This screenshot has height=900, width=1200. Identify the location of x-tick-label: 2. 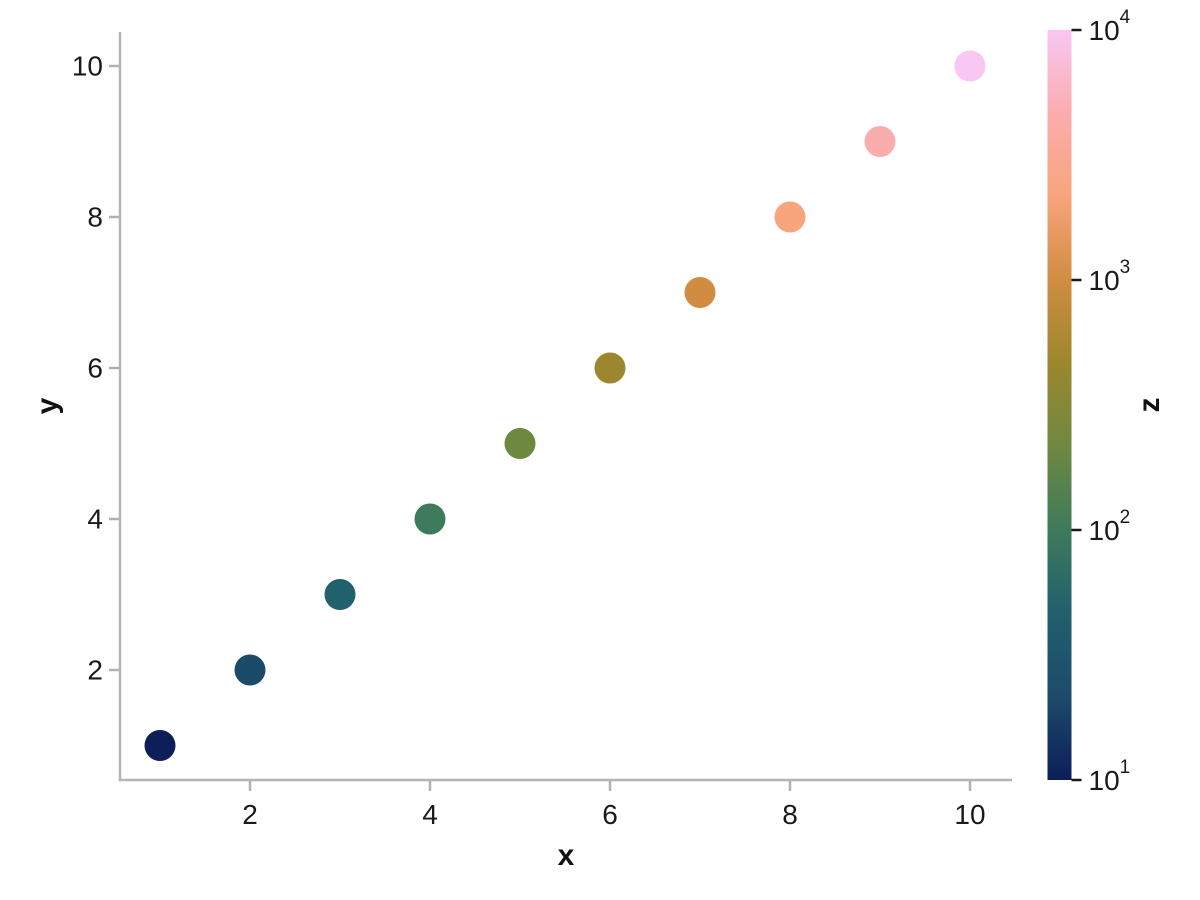
(250, 814).